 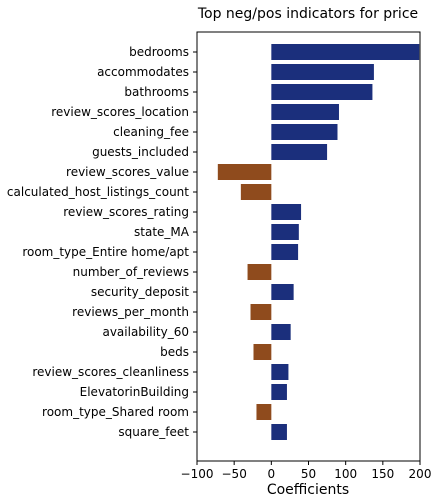 What do you see at coordinates (98, 192) in the screenshot?
I see `category-label-7: calculated_host_listings_count` at bounding box center [98, 192].